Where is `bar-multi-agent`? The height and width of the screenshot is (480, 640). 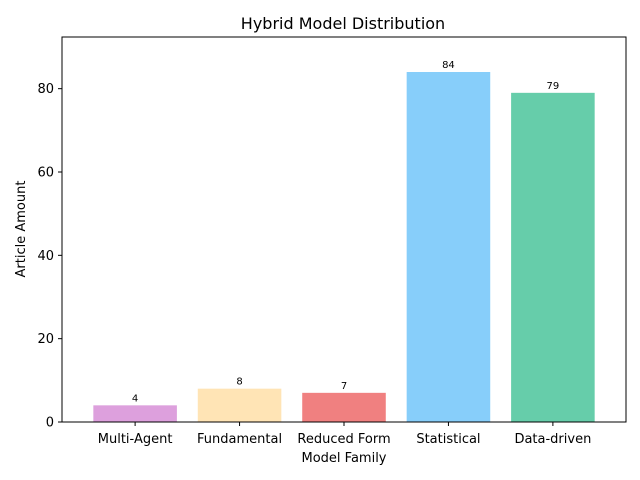
bar-multi-agent is located at coordinates (135, 413).